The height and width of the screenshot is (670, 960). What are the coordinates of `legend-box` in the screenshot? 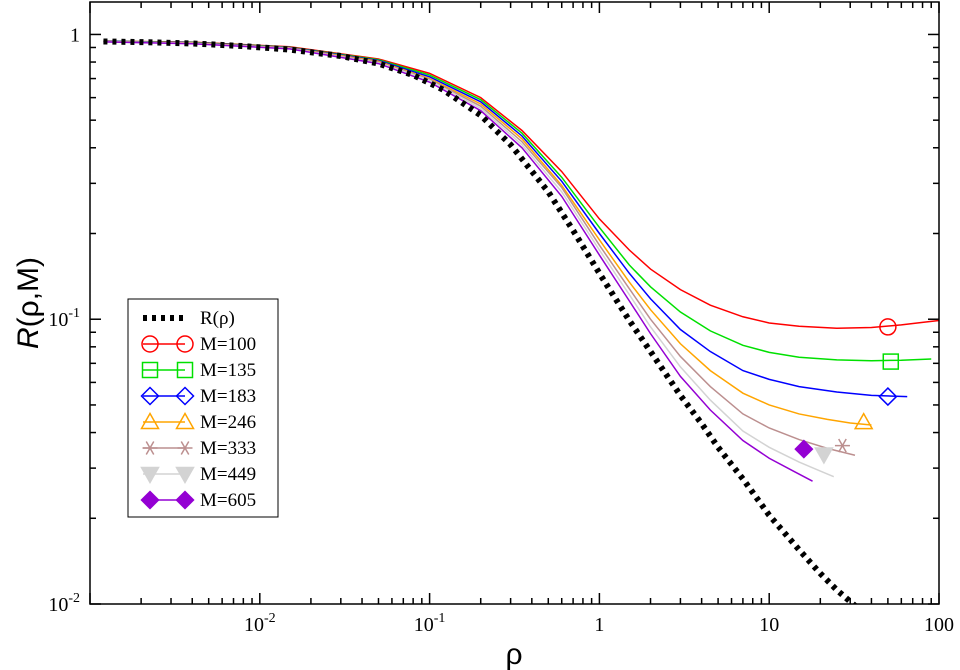 It's located at (203, 408).